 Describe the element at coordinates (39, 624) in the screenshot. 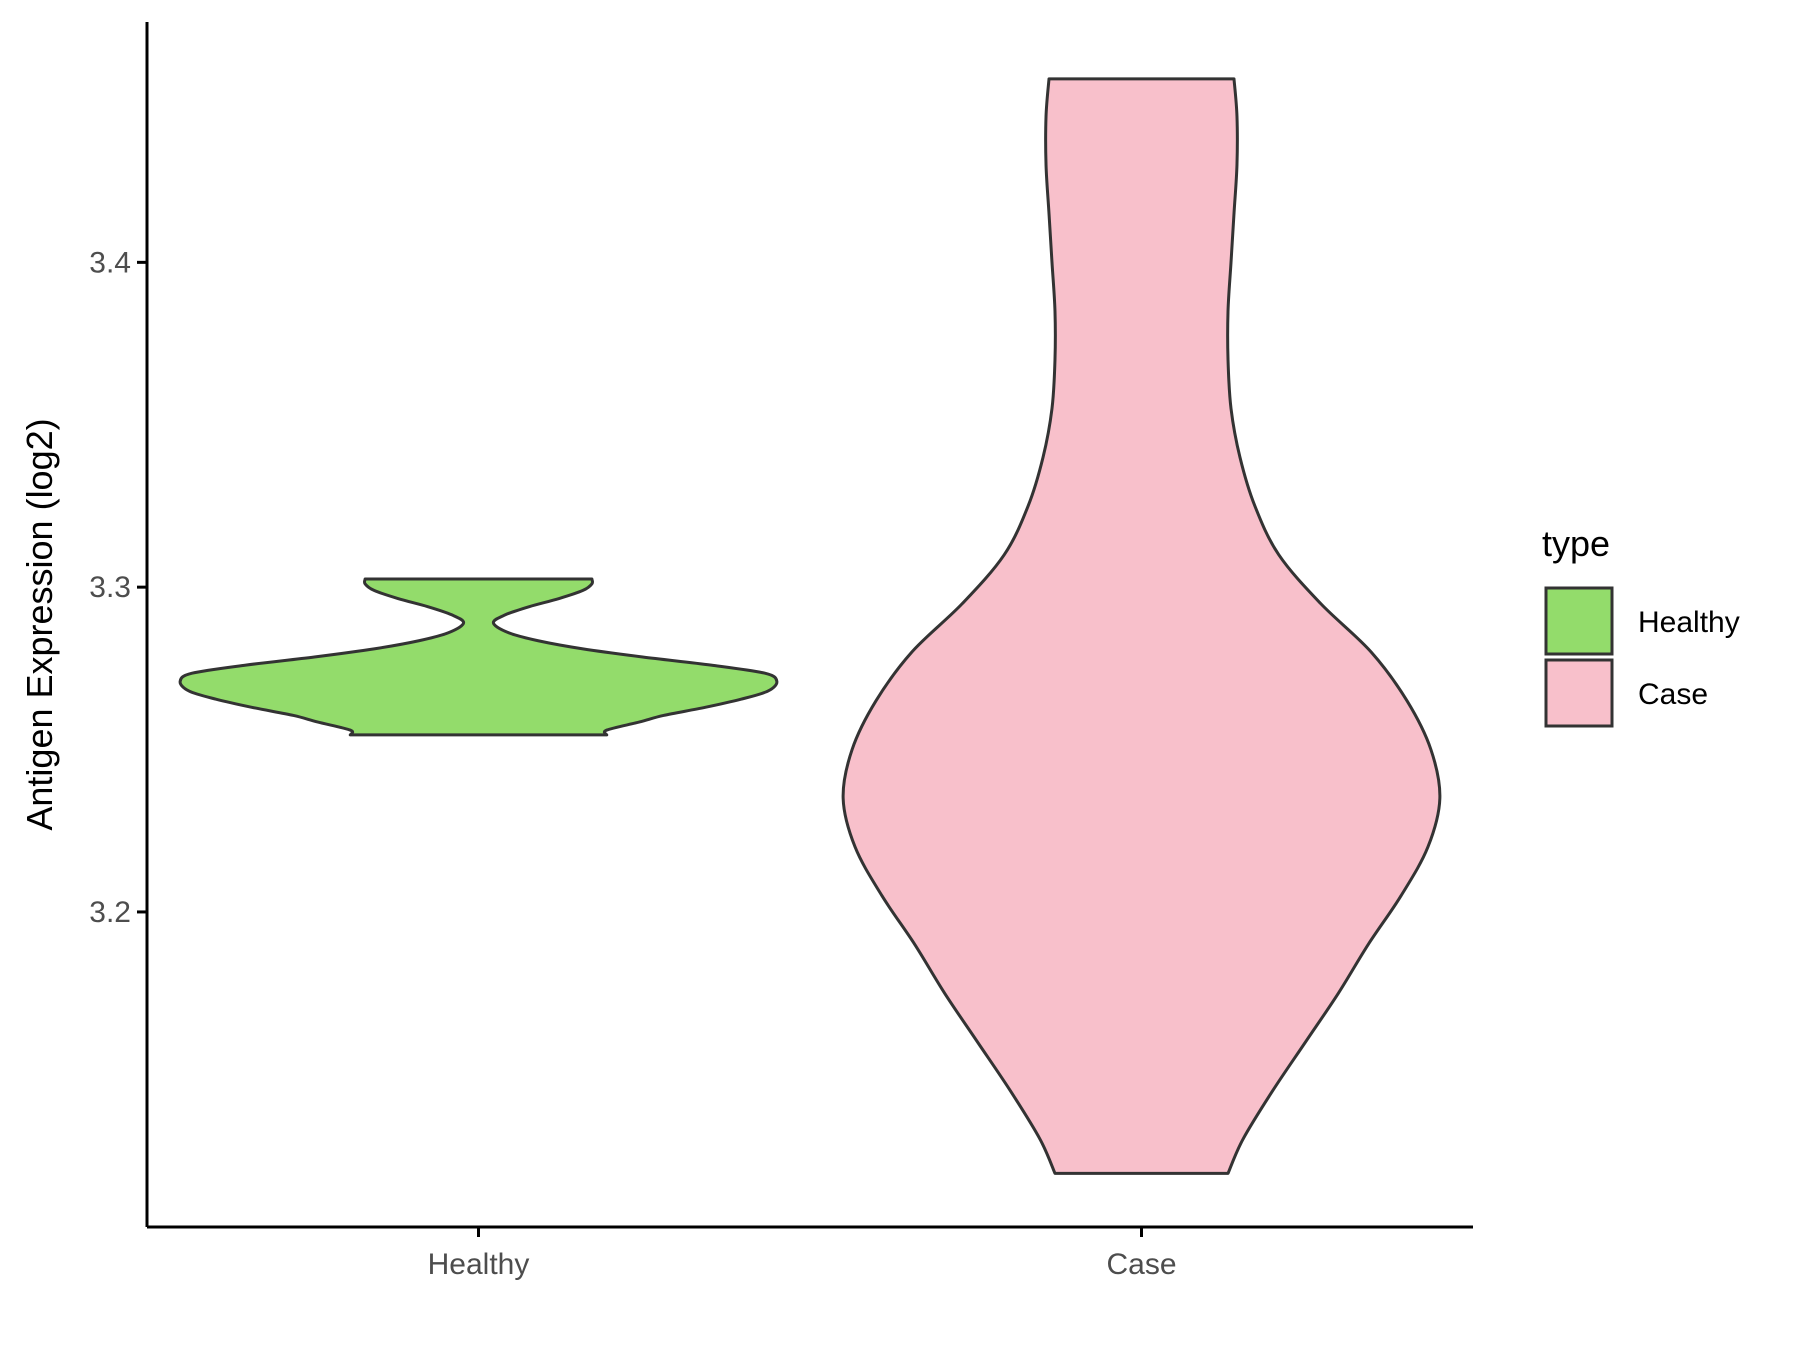

I see `y-axis-title: Antigen Expression (log2)` at that location.